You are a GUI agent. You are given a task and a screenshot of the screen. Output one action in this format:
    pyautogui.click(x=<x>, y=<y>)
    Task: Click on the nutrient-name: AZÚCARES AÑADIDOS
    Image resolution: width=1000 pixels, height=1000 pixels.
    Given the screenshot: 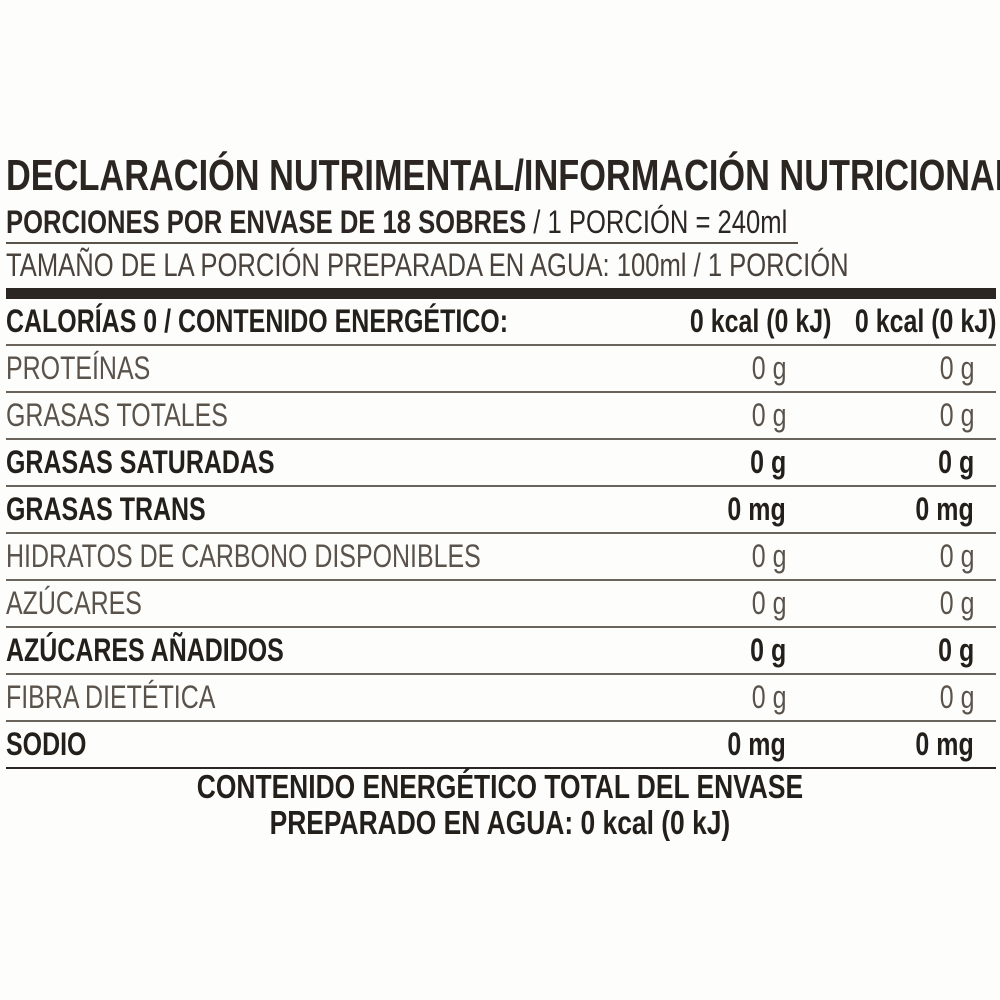 What is the action you would take?
    pyautogui.click(x=145, y=650)
    